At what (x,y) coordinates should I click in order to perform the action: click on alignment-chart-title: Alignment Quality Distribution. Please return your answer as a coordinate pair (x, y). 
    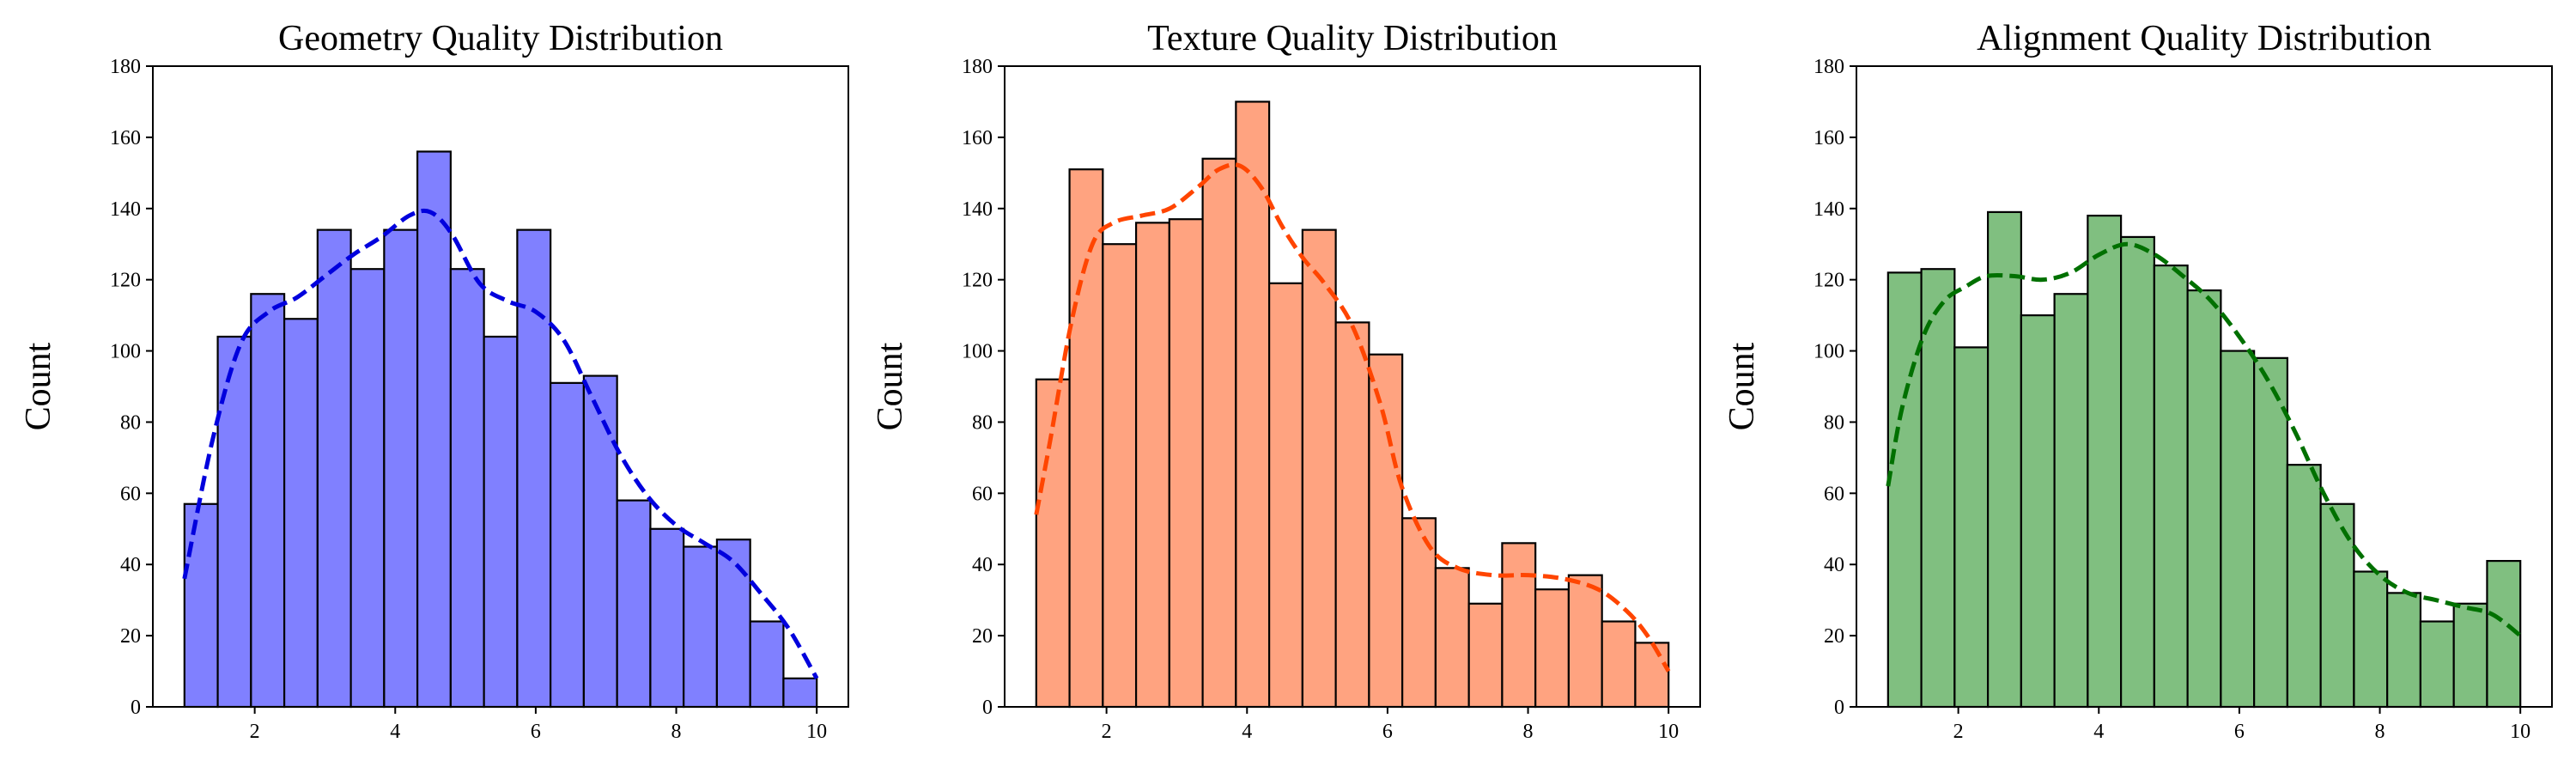
    Looking at the image, I should click on (2204, 38).